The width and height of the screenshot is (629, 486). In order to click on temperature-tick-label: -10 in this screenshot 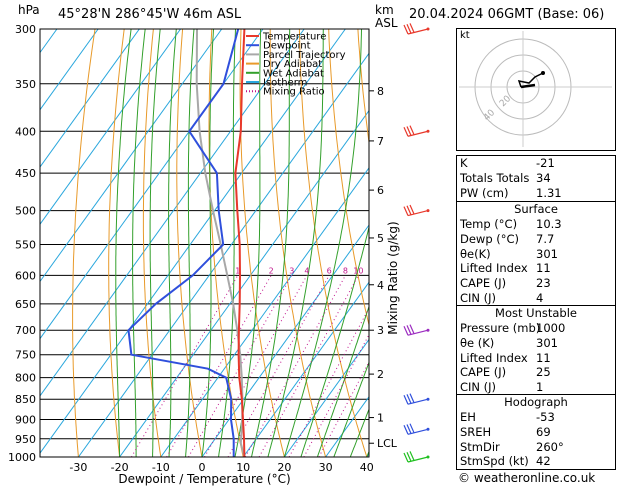, I will do `click(161, 467)`.